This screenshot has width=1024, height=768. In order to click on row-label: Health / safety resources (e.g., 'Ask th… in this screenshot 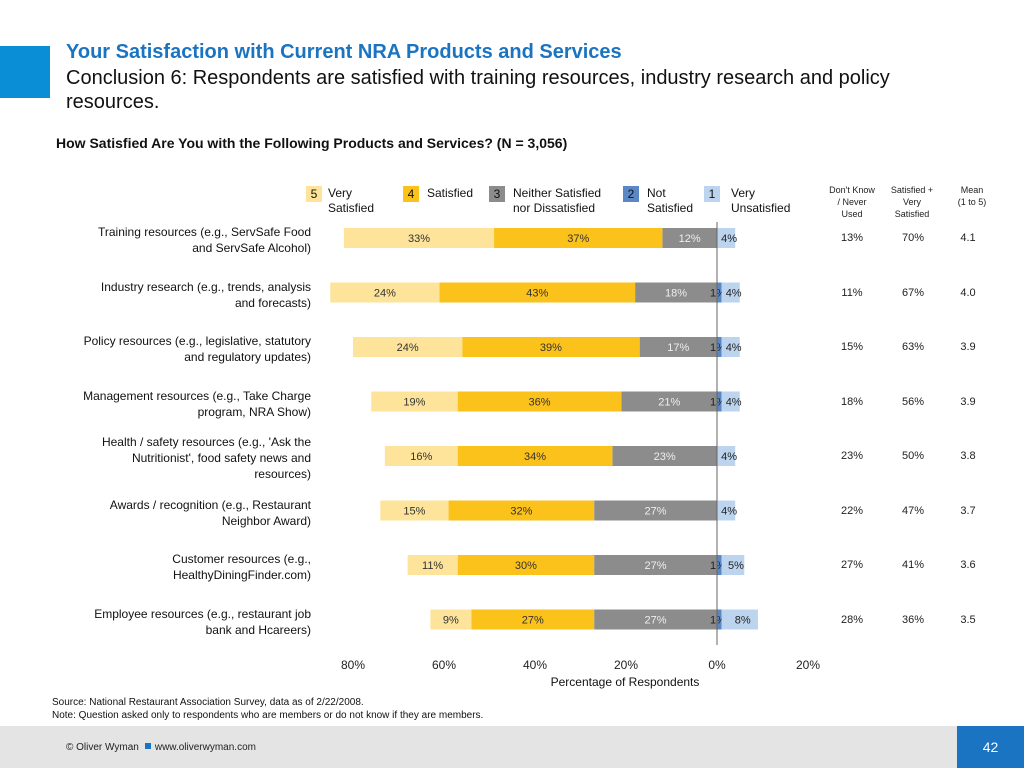, I will do `click(181, 458)`.